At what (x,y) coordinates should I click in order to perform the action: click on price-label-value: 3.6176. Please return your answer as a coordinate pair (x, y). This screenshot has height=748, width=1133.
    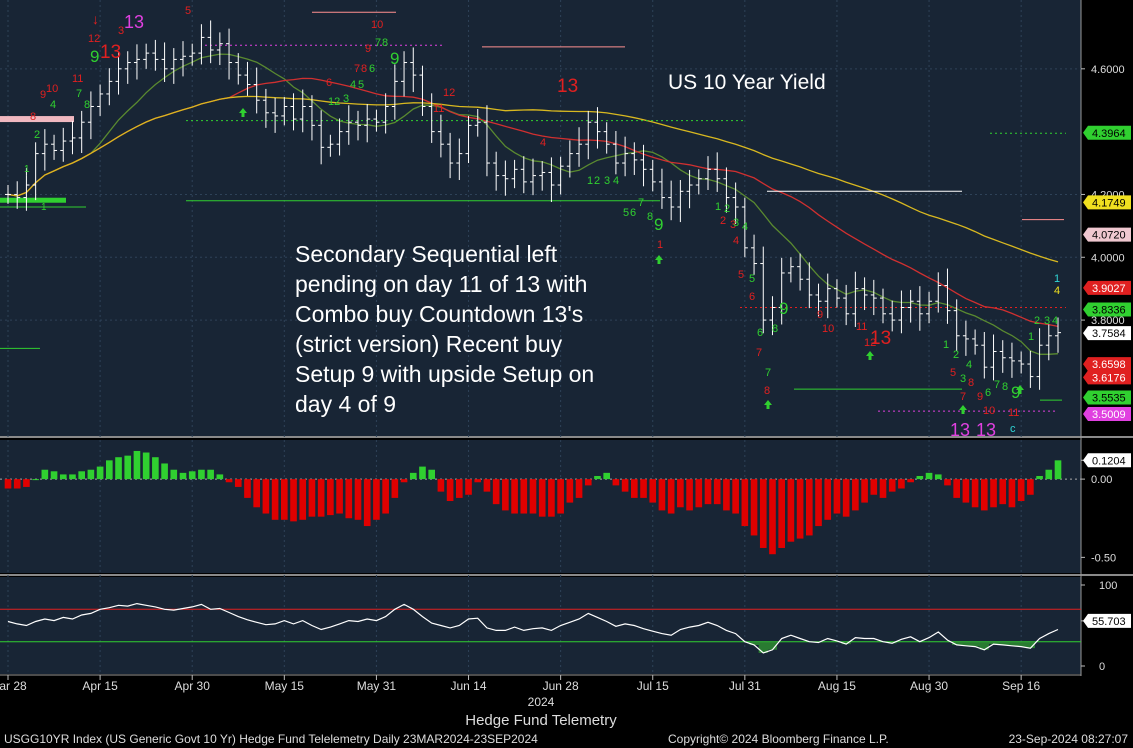
    Looking at the image, I should click on (1109, 378).